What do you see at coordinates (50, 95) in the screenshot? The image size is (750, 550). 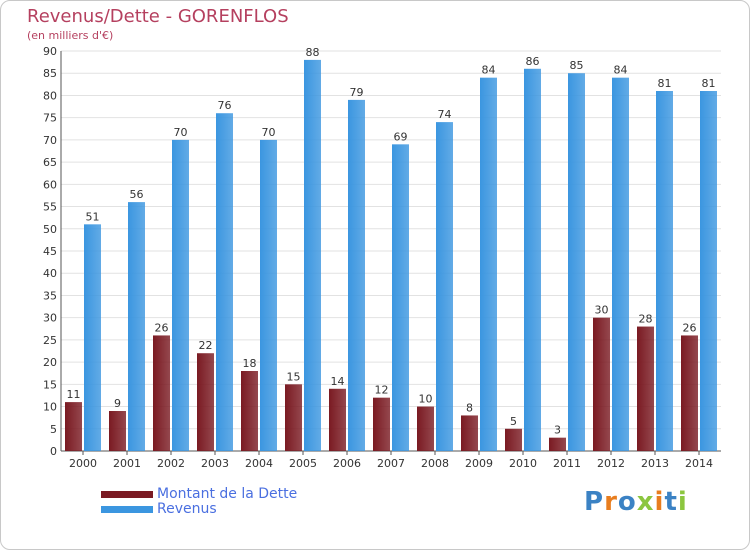 I see `y-tick-label: 80` at bounding box center [50, 95].